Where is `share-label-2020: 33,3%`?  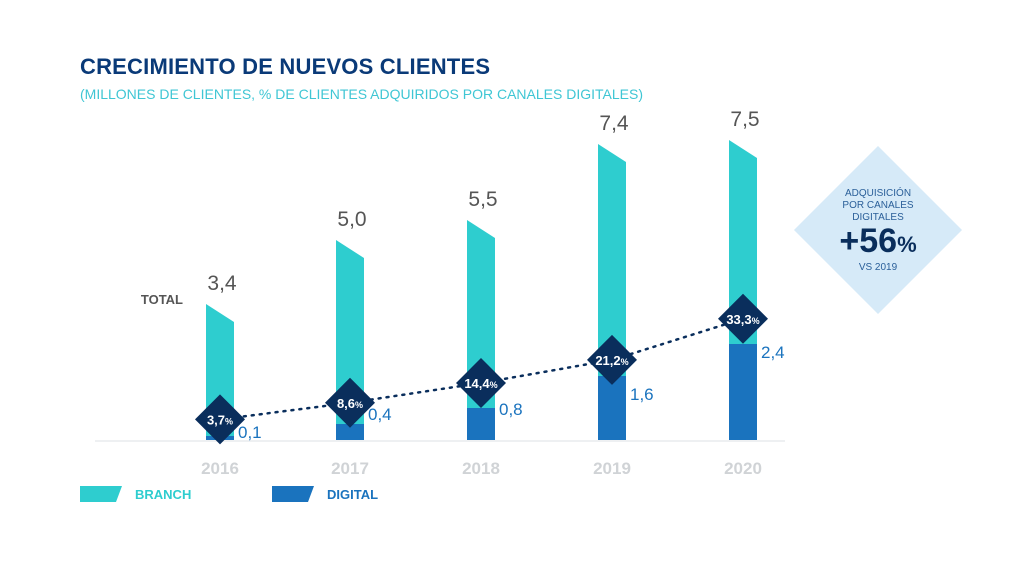 share-label-2020: 33,3% is located at coordinates (742, 319).